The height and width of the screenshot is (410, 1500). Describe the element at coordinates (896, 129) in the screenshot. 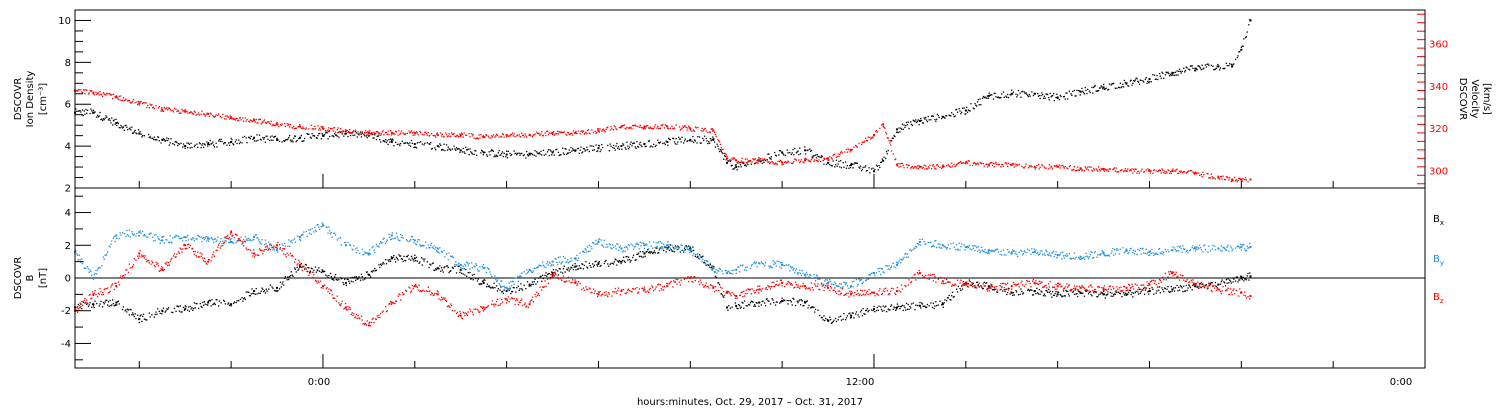

I see `ion-density-point` at that location.